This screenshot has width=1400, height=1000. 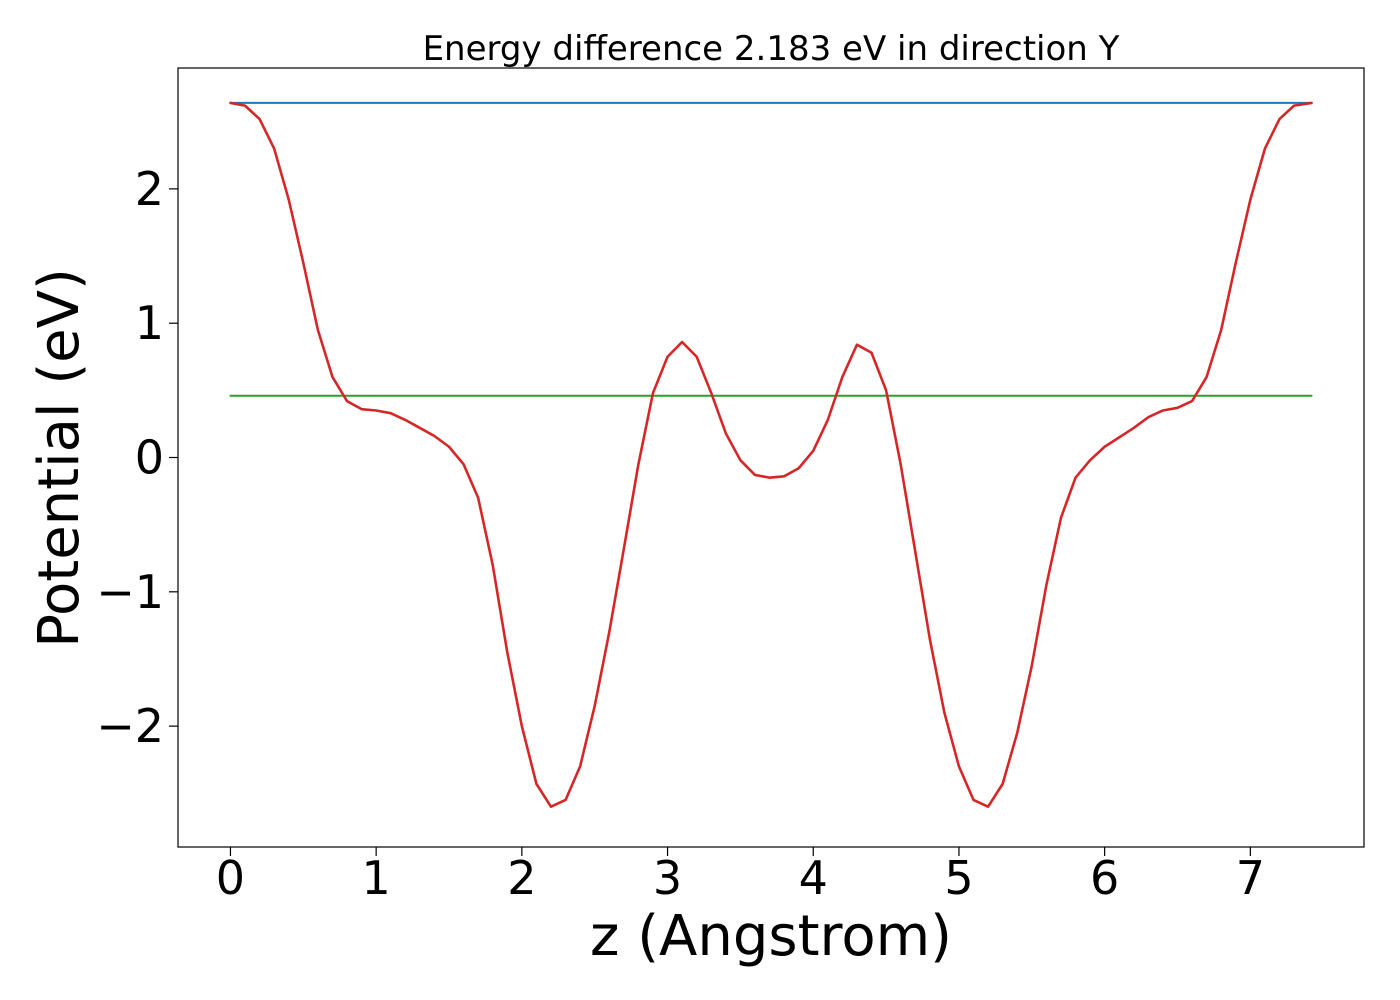 I want to click on x-tick-label: 0, so click(x=230, y=878).